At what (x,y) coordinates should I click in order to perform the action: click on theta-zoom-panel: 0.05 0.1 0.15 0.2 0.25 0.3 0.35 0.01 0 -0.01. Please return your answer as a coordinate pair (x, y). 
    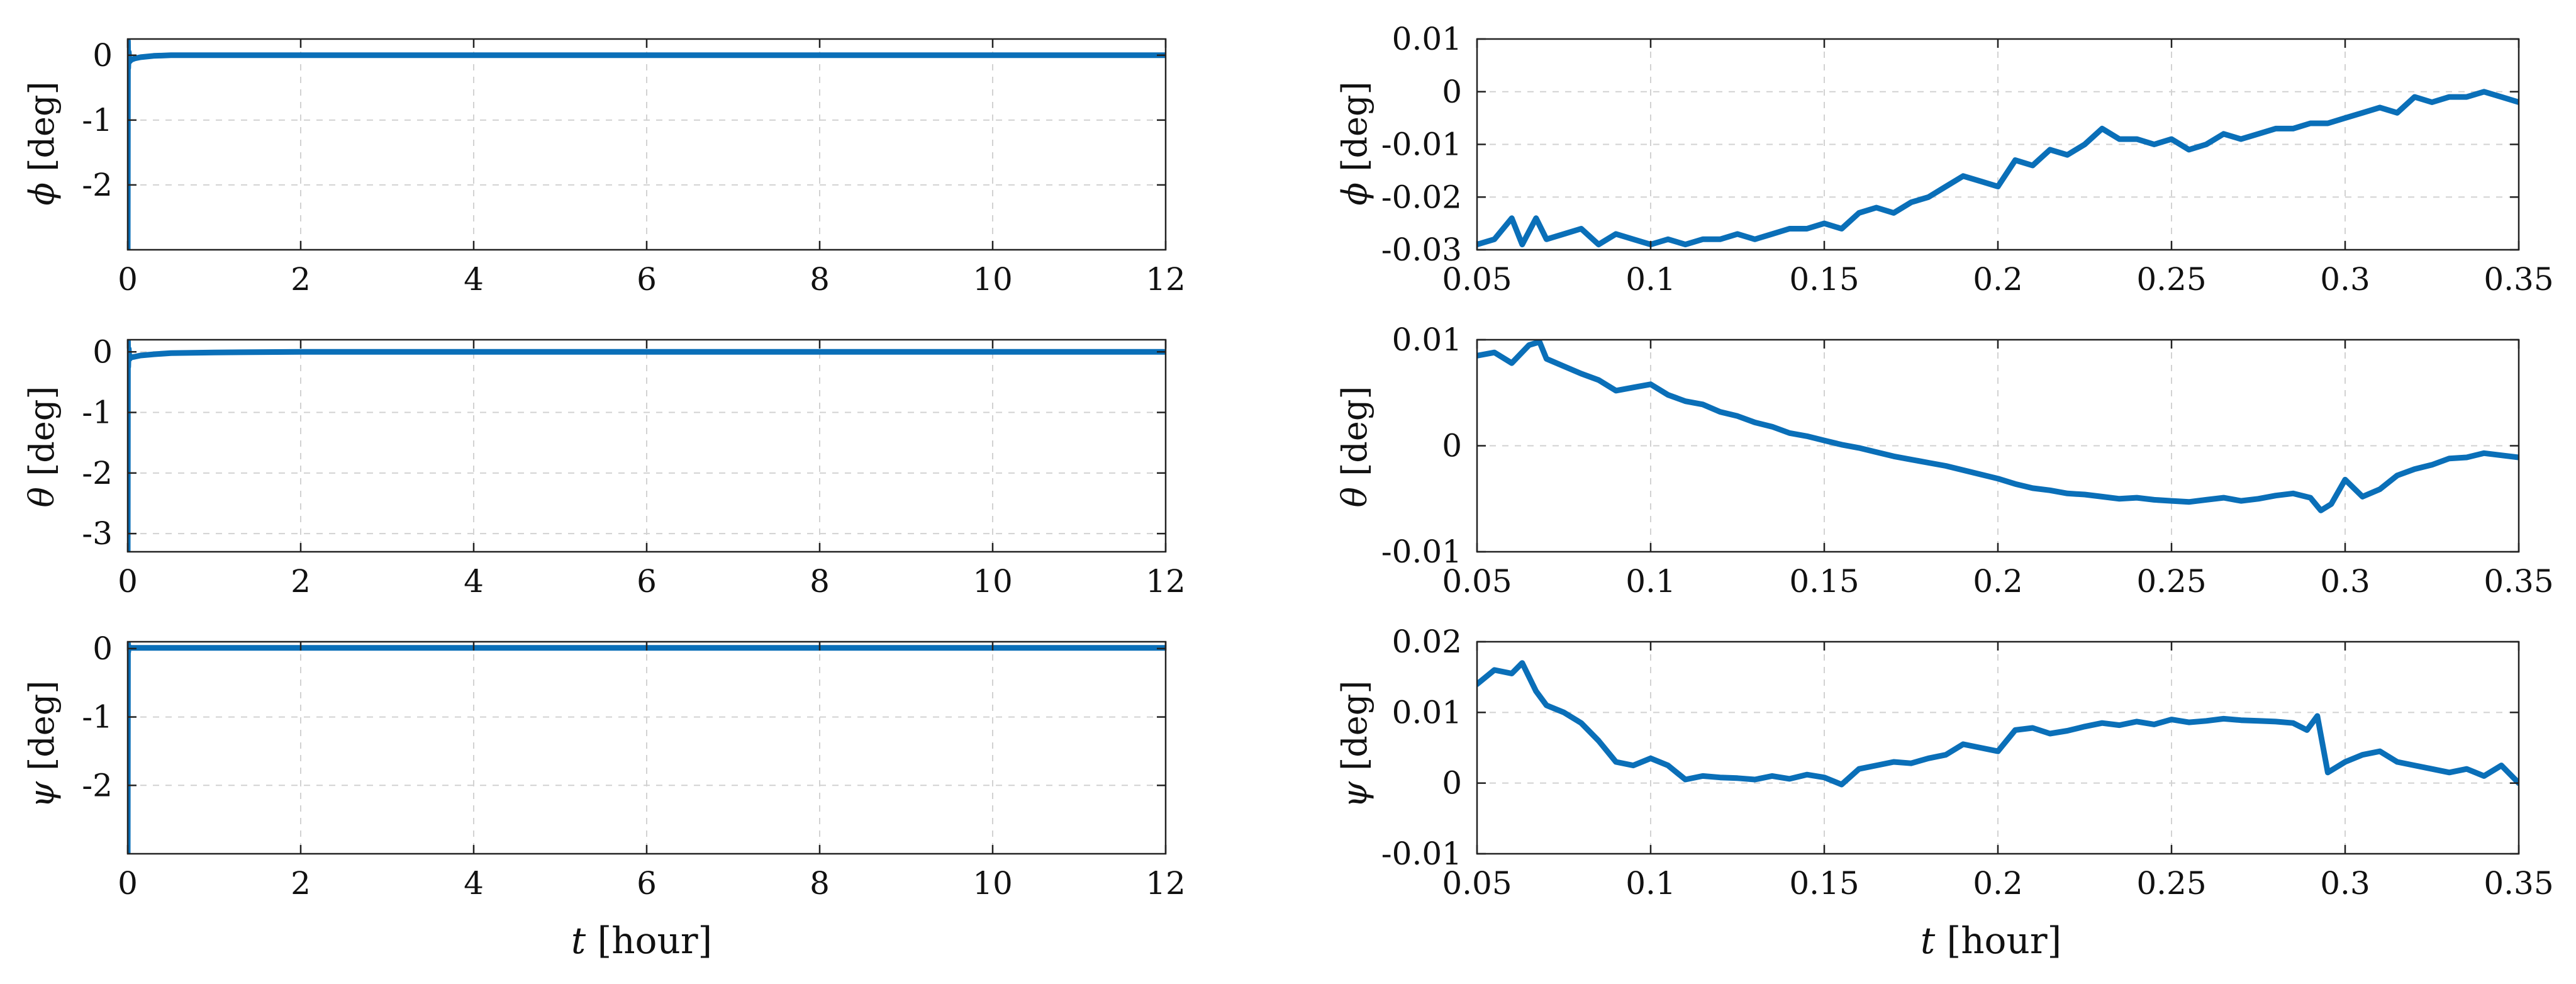
    Looking at the image, I should click on (1967, 460).